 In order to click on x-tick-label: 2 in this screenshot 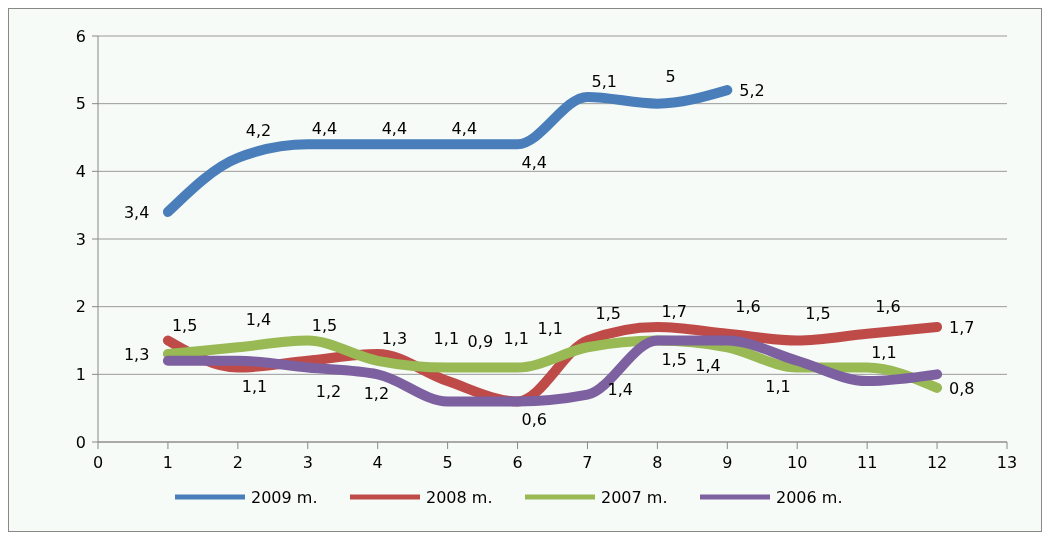, I will do `click(237, 462)`.